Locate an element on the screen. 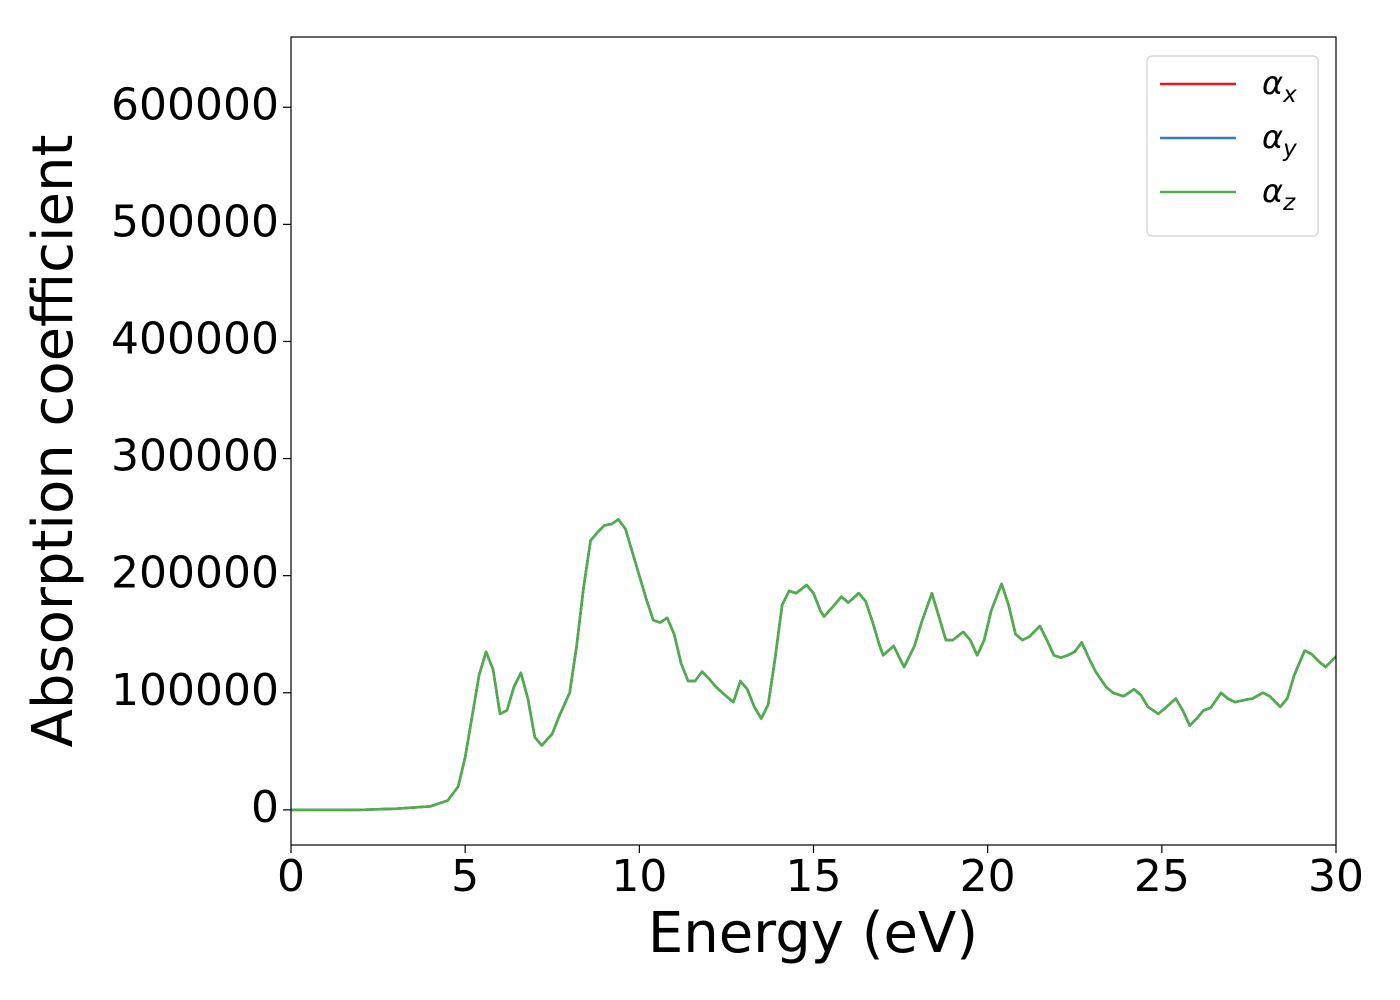  x-tick-label: 30 is located at coordinates (1336, 876).